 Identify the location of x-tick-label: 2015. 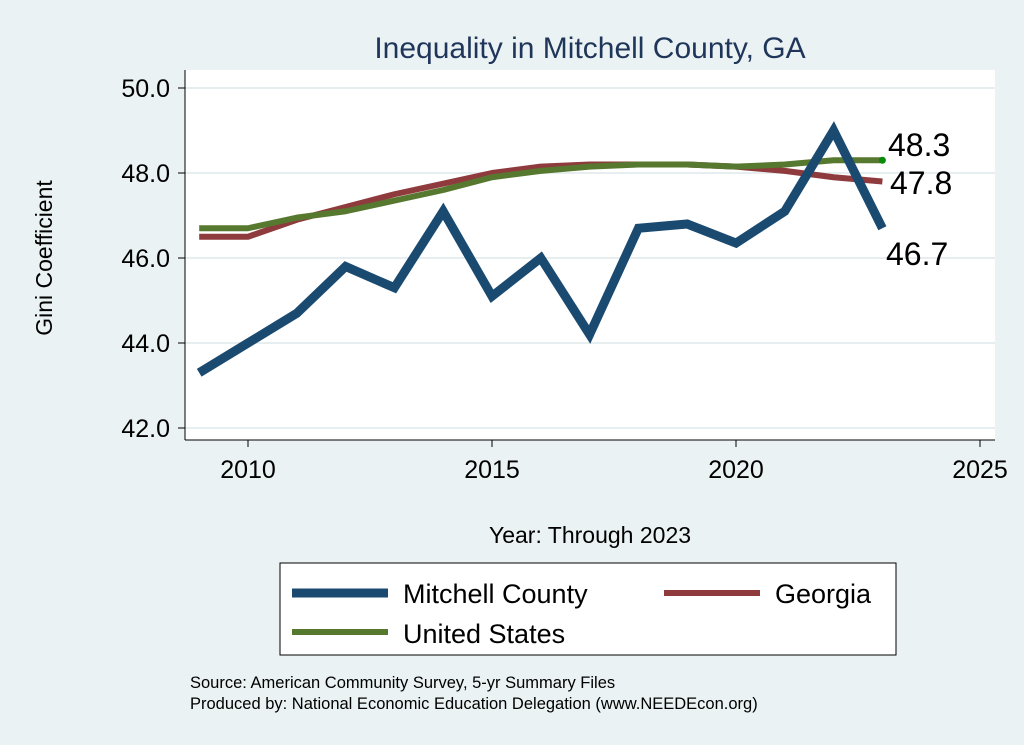
(492, 470).